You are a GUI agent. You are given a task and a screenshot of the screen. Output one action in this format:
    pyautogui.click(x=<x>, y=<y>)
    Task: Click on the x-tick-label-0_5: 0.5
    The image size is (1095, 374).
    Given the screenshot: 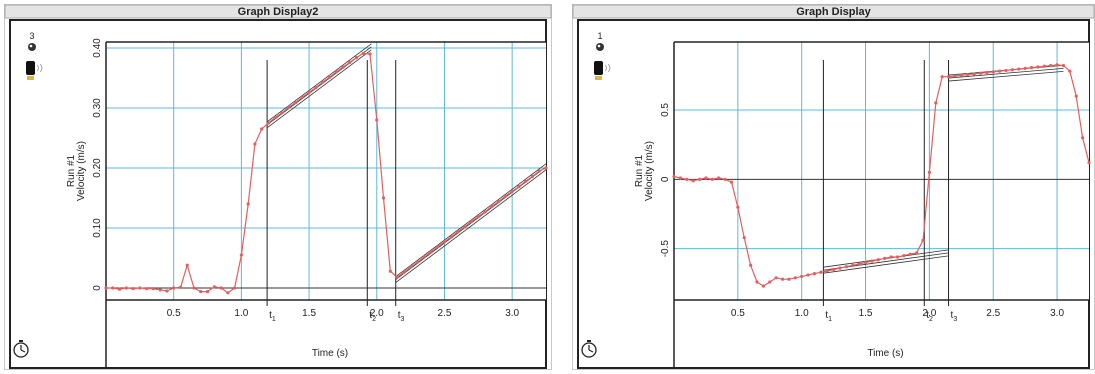 What is the action you would take?
    pyautogui.click(x=738, y=313)
    